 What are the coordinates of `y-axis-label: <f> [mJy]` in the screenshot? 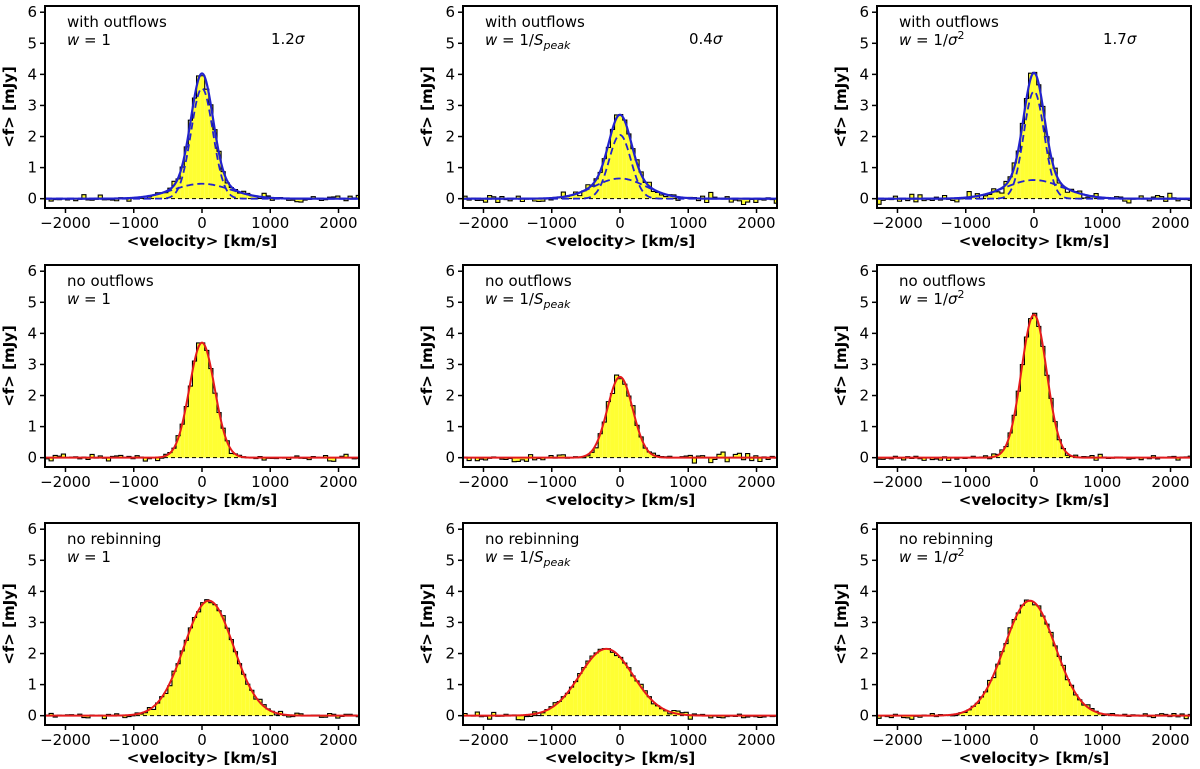 It's located at (9, 107).